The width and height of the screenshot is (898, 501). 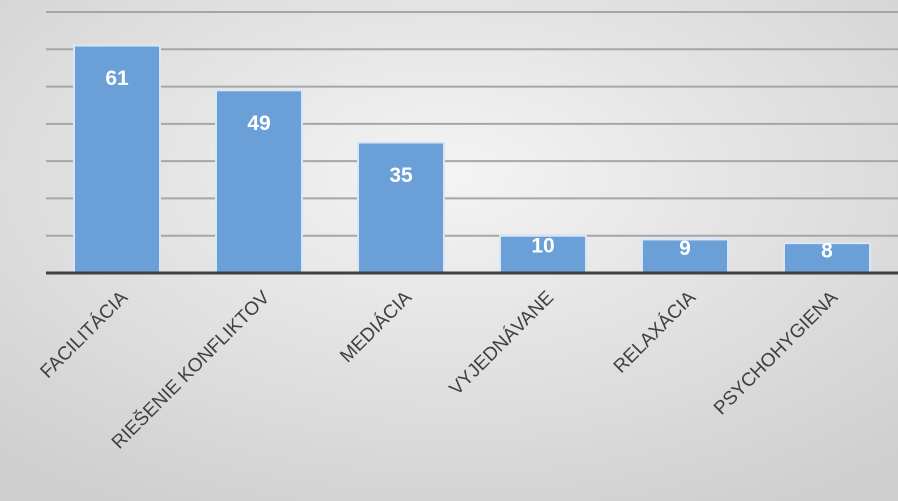 What do you see at coordinates (117, 78) in the screenshot?
I see `data-label: 61` at bounding box center [117, 78].